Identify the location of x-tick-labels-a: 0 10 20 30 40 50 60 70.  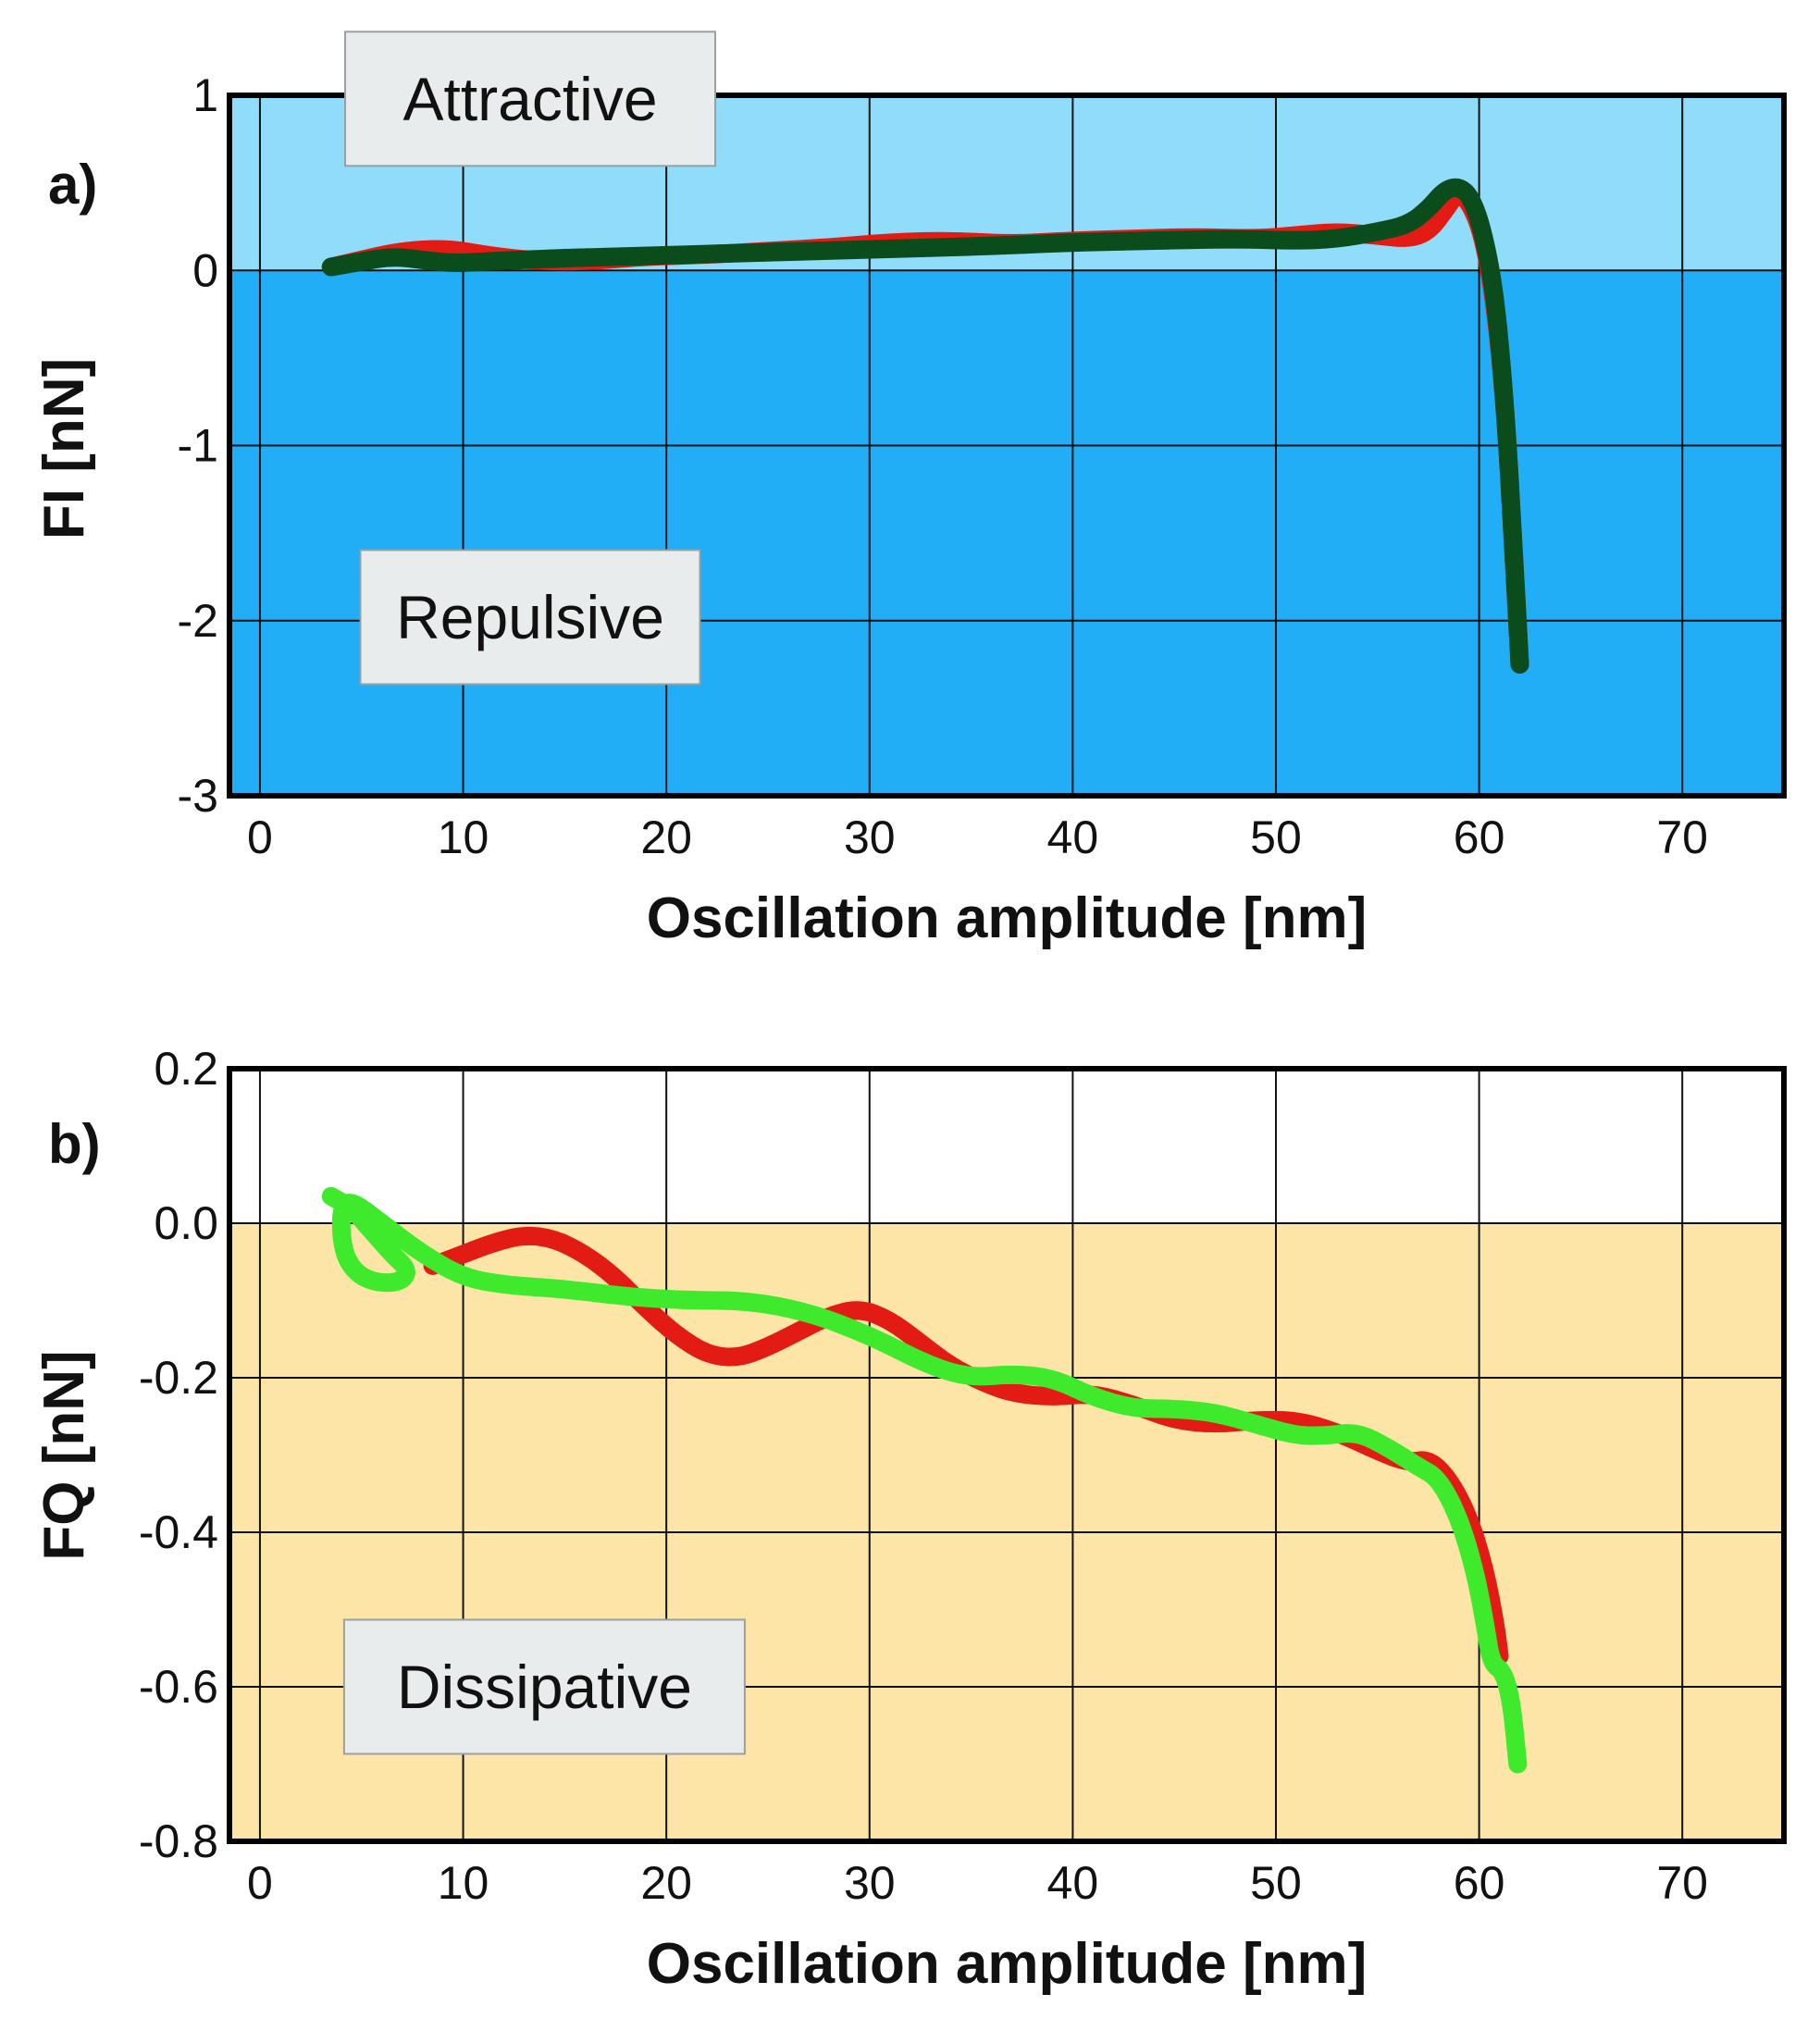
(977, 837).